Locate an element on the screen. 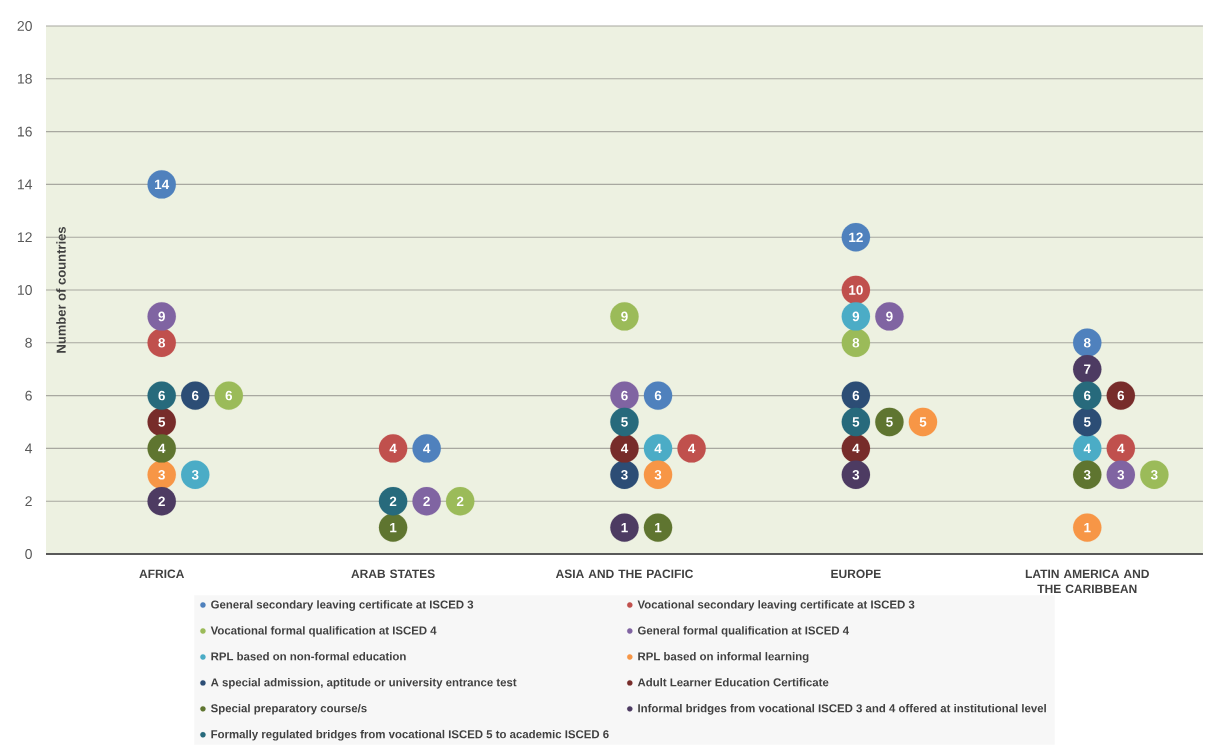 The width and height of the screenshot is (1210, 749). legend-label: A special admission, aptitude or university entrance test is located at coordinates (363, 683).